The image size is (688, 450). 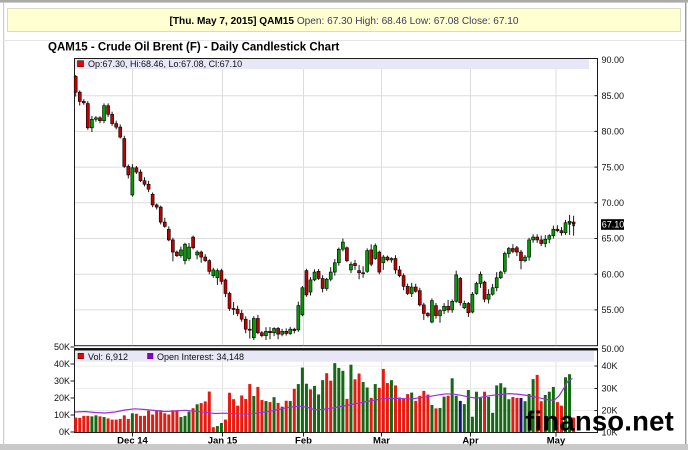 I want to click on svg-text: 0K, so click(x=64, y=432).